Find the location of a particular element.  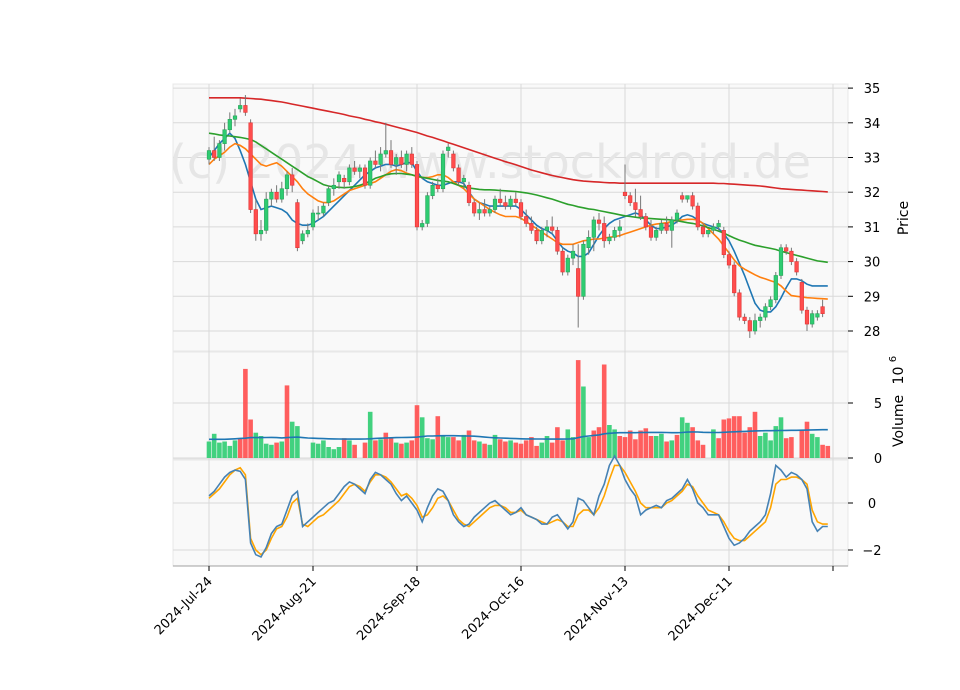

volume-axis-title: Volume 10 6 is located at coordinates (897, 401).